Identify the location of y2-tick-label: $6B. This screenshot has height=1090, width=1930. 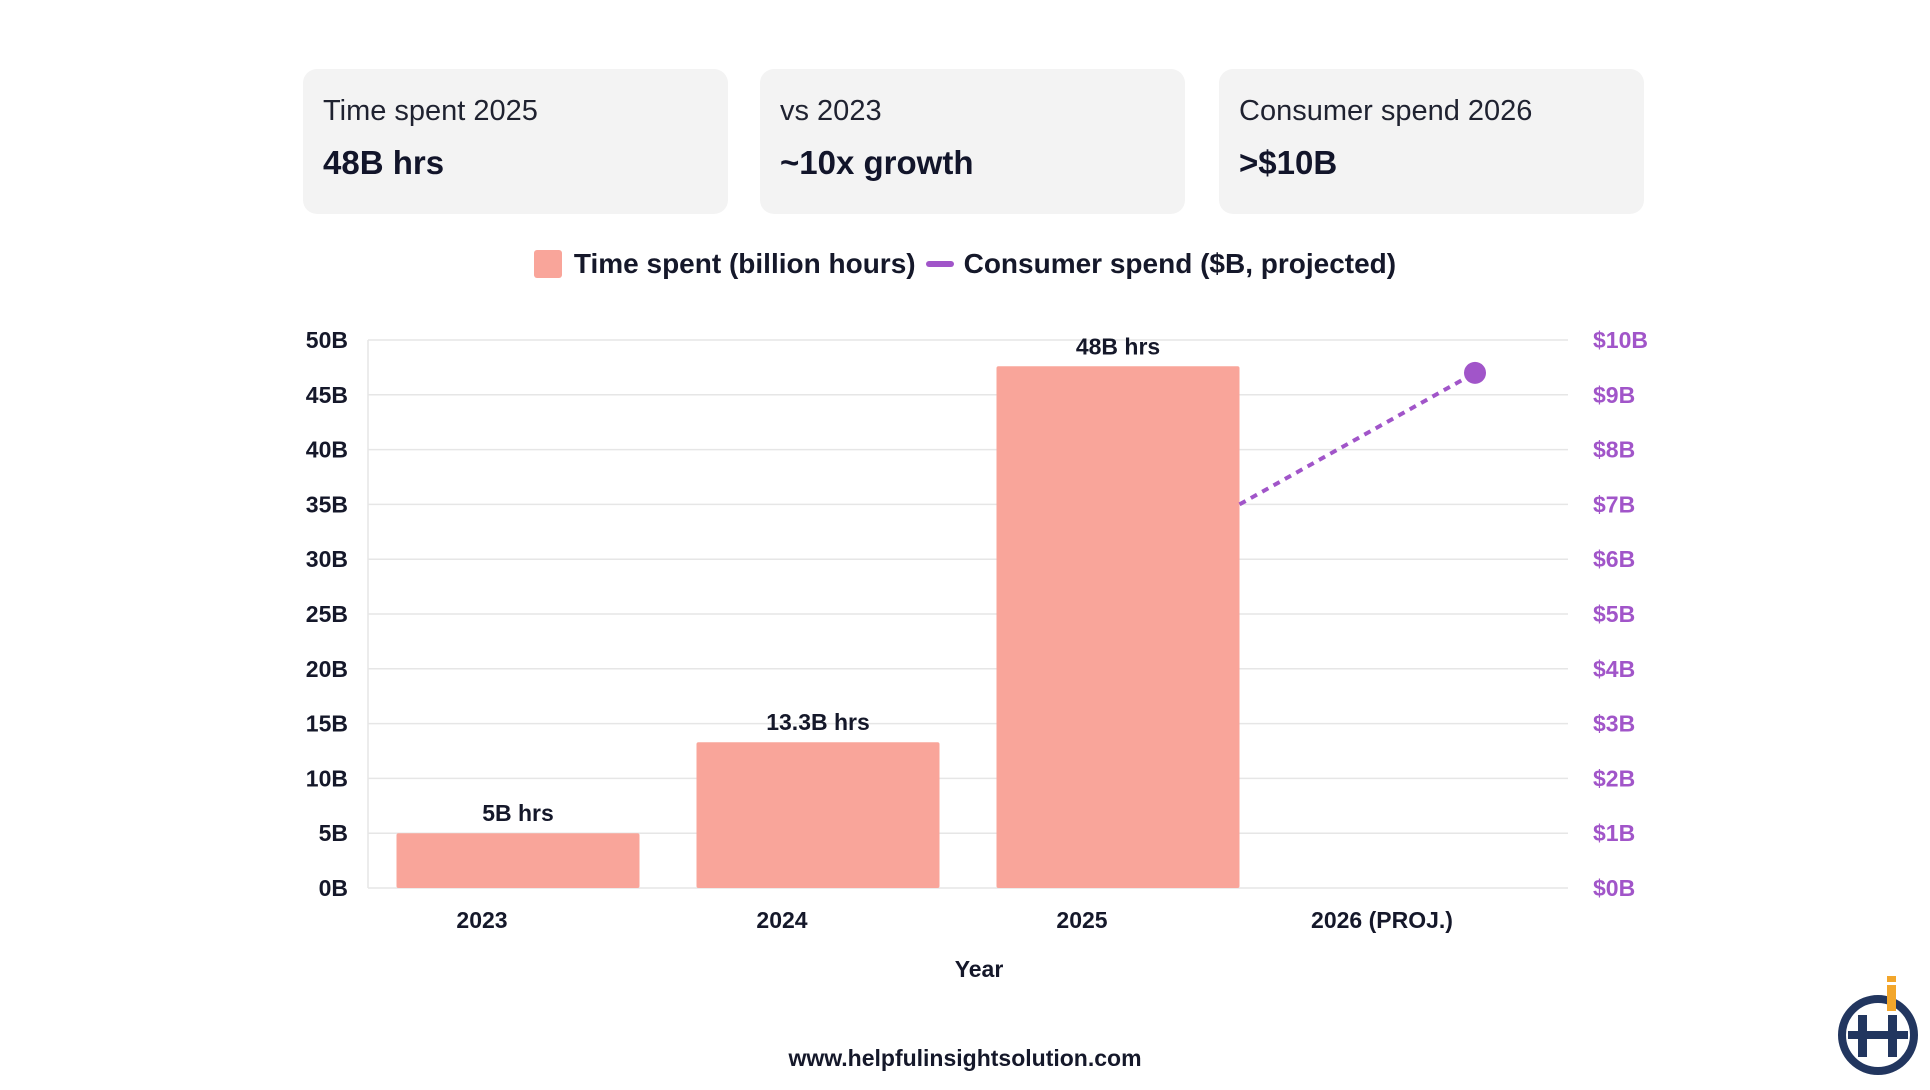
(1614, 559).